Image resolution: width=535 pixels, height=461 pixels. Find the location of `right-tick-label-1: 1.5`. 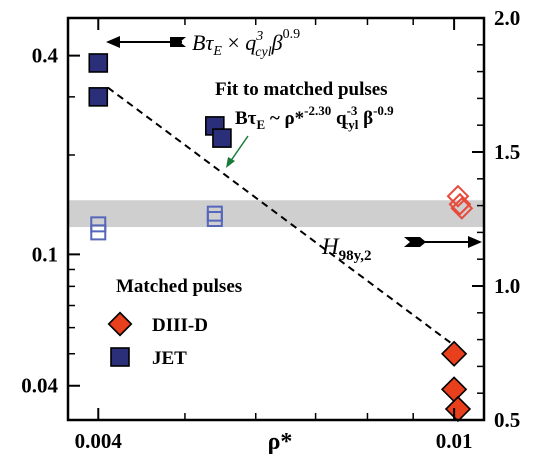

right-tick-label-1: 1.5 is located at coordinates (507, 152).